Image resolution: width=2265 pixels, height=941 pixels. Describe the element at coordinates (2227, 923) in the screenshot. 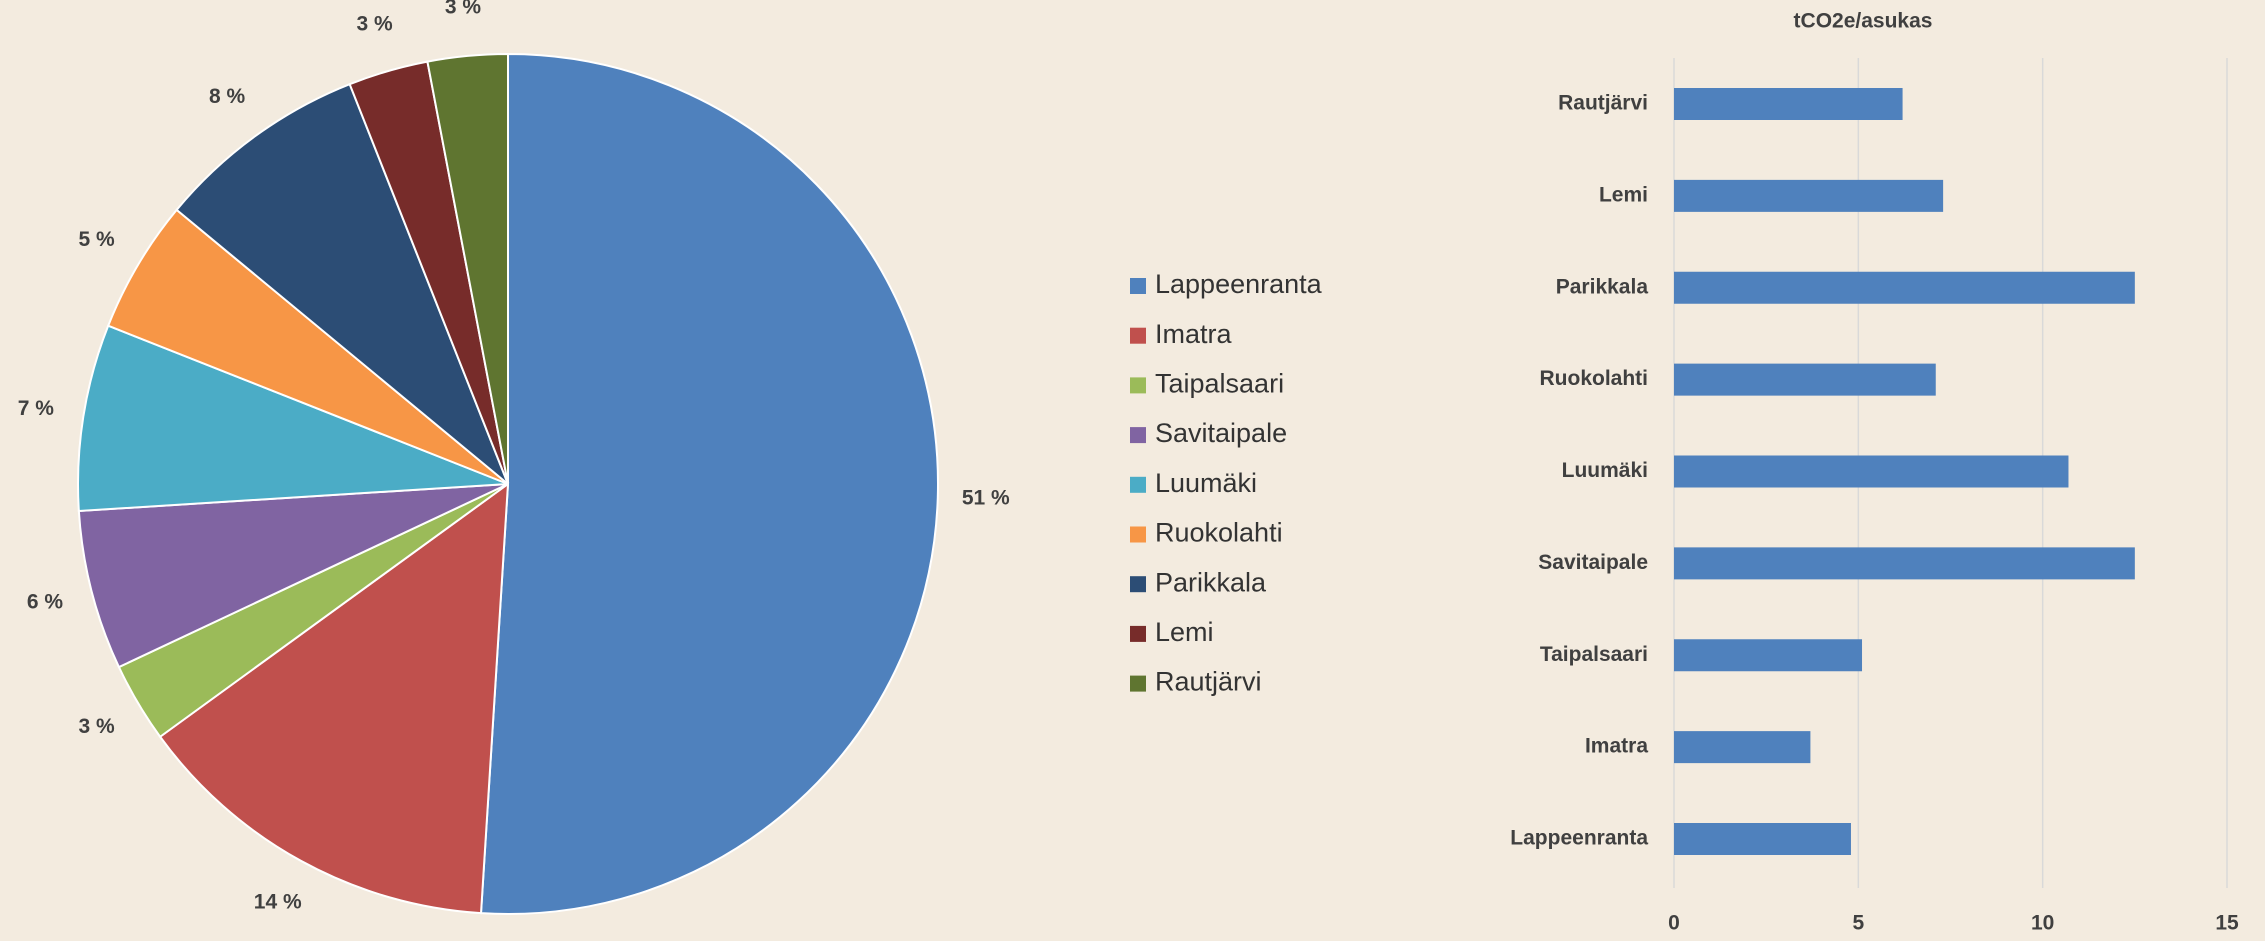

I see `x-tick-label: 15` at that location.